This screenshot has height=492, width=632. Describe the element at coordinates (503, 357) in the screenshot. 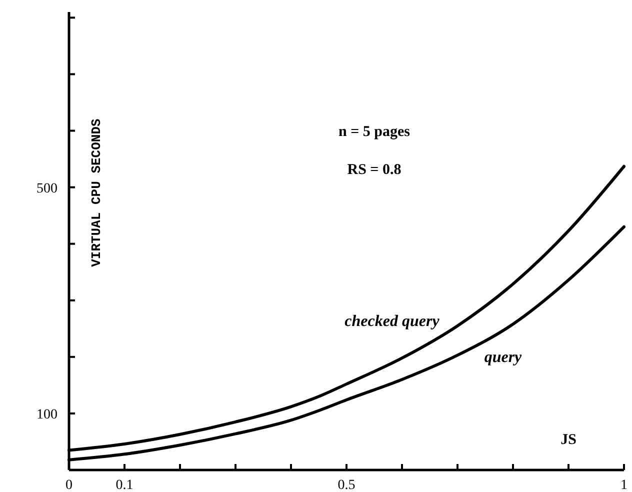

I see `series-label: query` at that location.